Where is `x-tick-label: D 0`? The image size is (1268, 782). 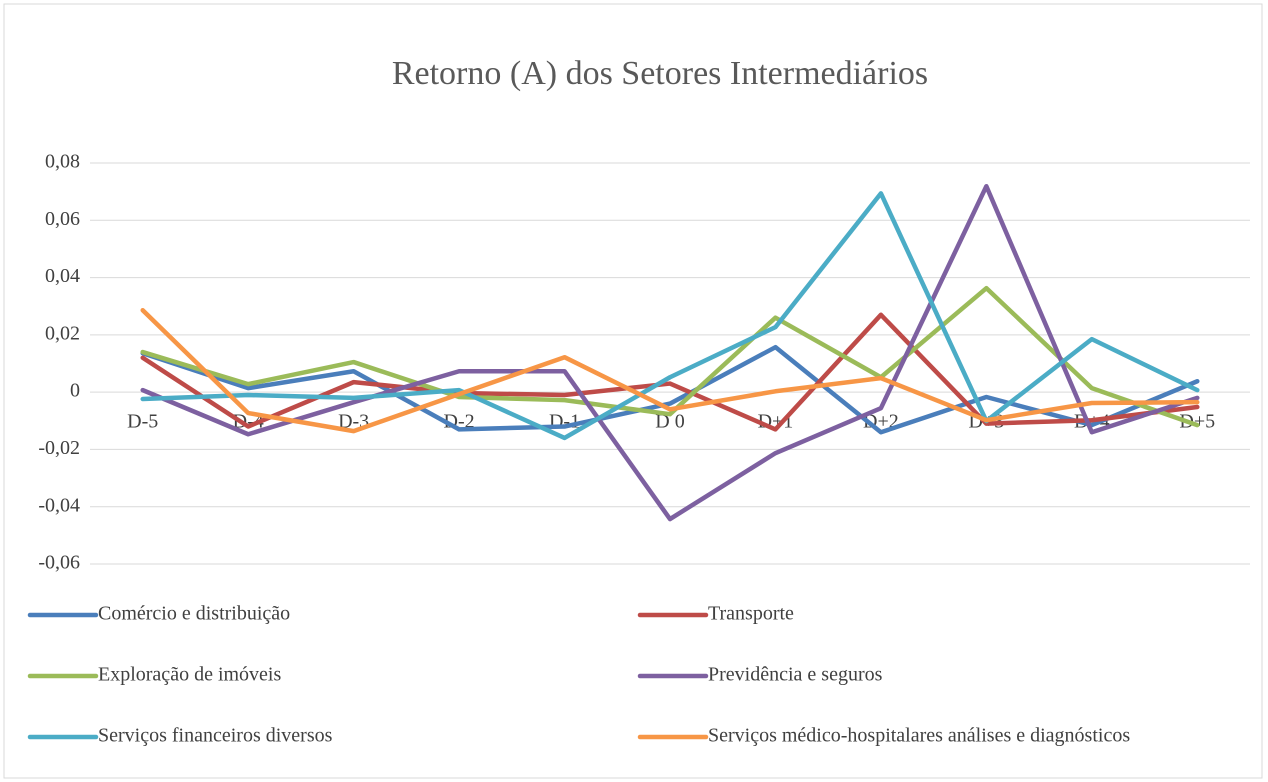
x-tick-label: D 0 is located at coordinates (669, 422).